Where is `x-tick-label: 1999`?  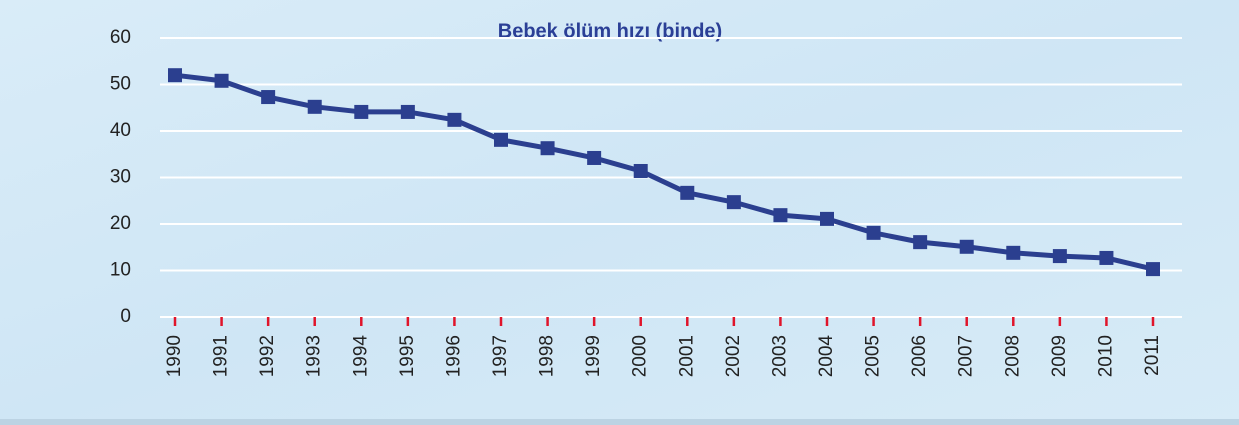 x-tick-label: 1999 is located at coordinates (593, 356).